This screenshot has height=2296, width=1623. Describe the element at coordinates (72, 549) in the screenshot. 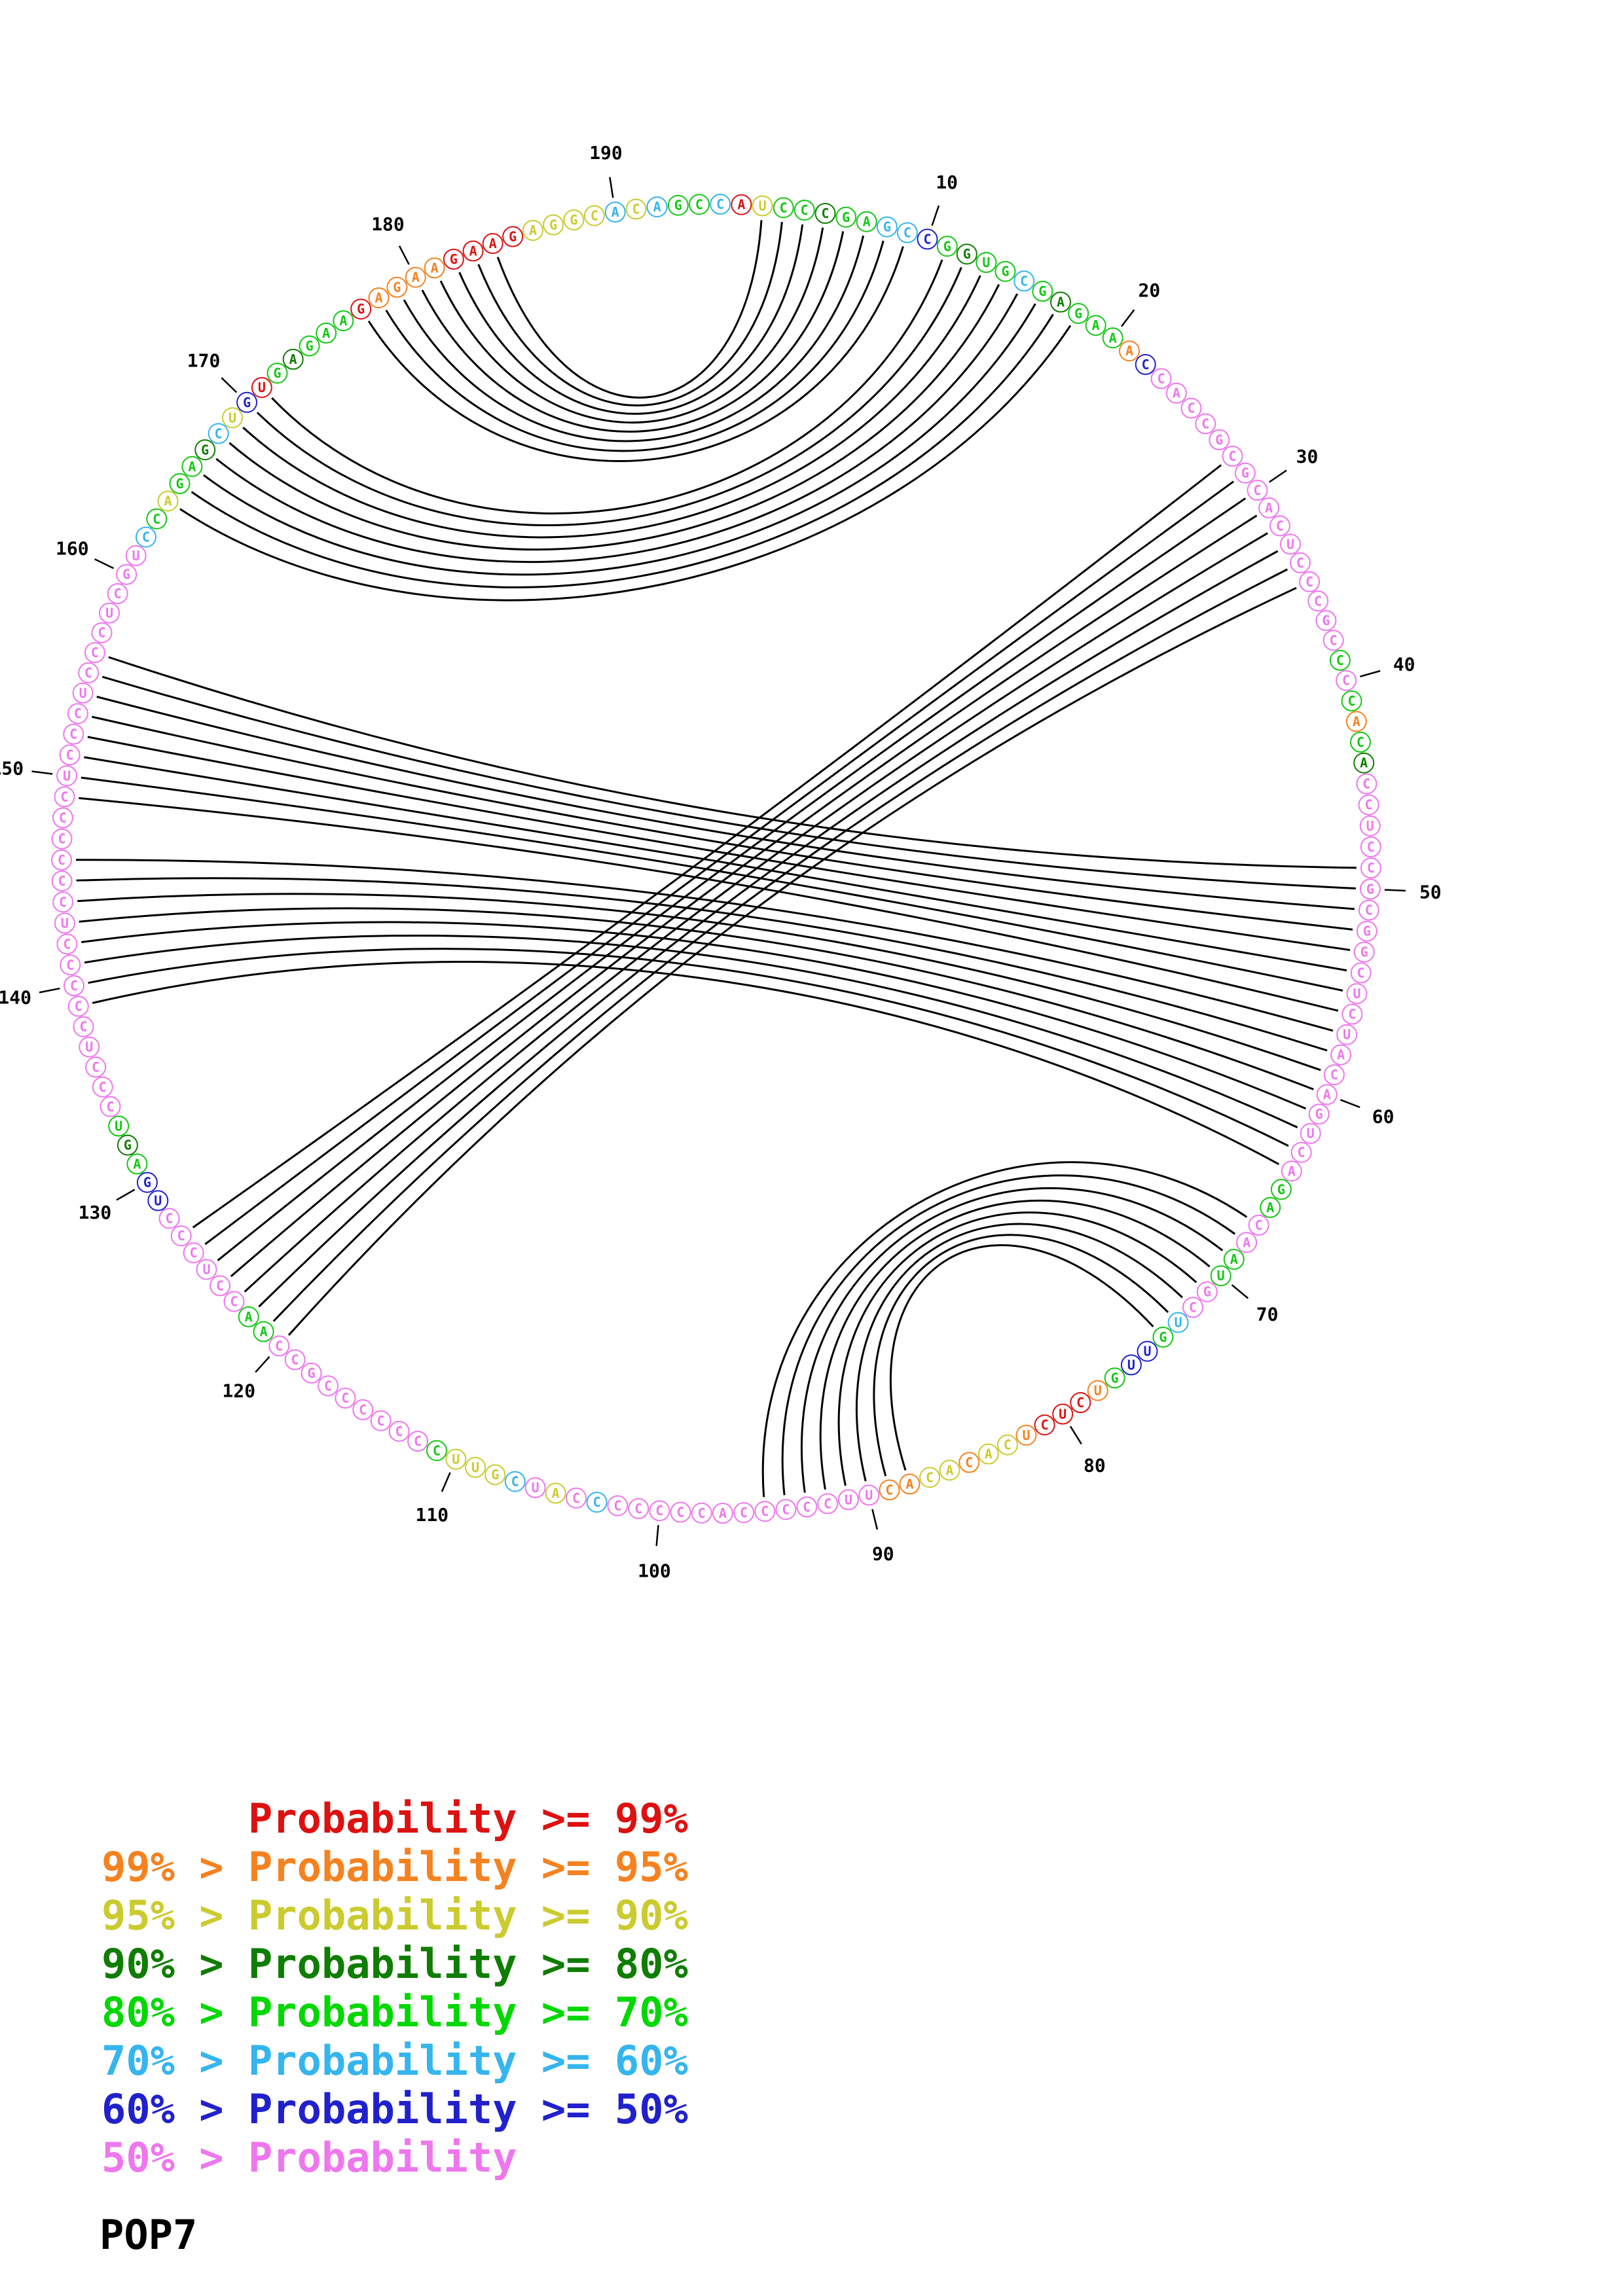

I see `position-label: 160` at that location.